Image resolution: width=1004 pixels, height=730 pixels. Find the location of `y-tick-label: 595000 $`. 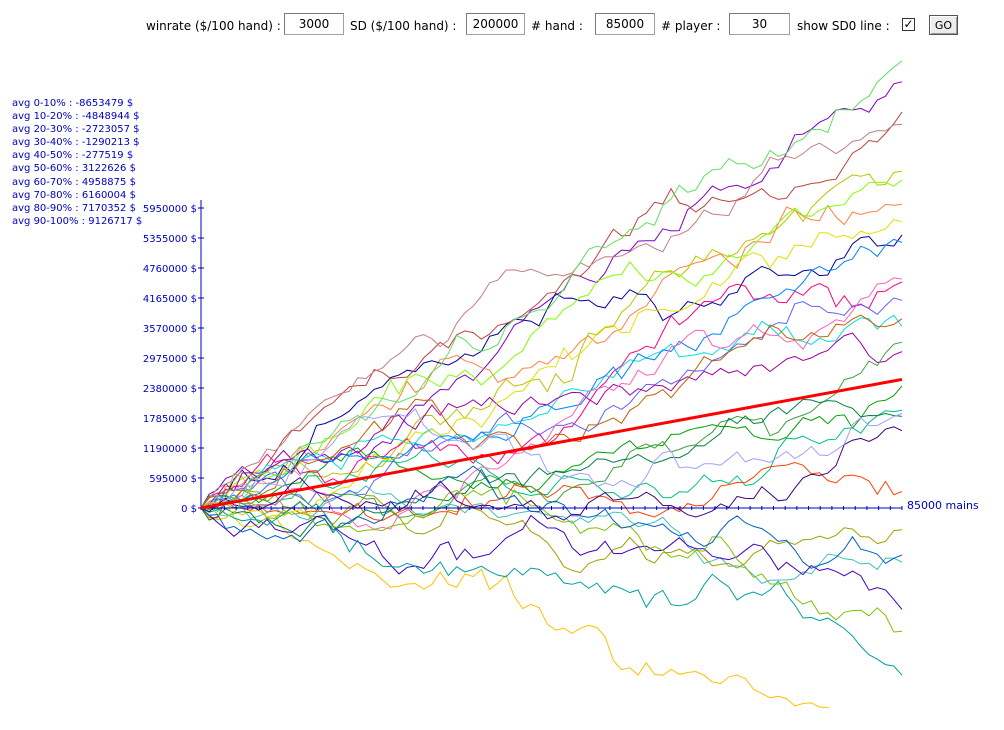

y-tick-label: 595000 $ is located at coordinates (173, 479).